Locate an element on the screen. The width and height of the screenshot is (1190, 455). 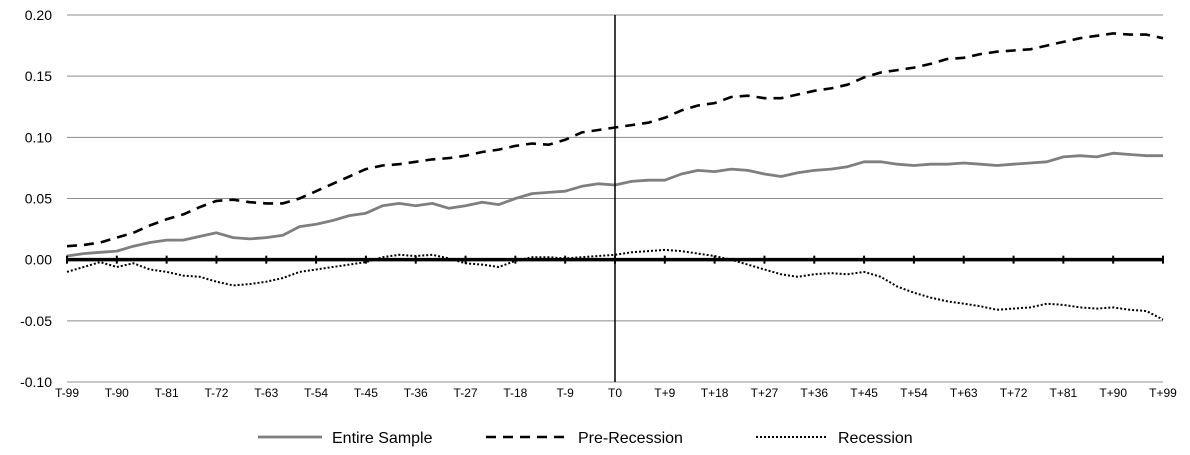
x-tick-label: T+72 is located at coordinates (1014, 393).